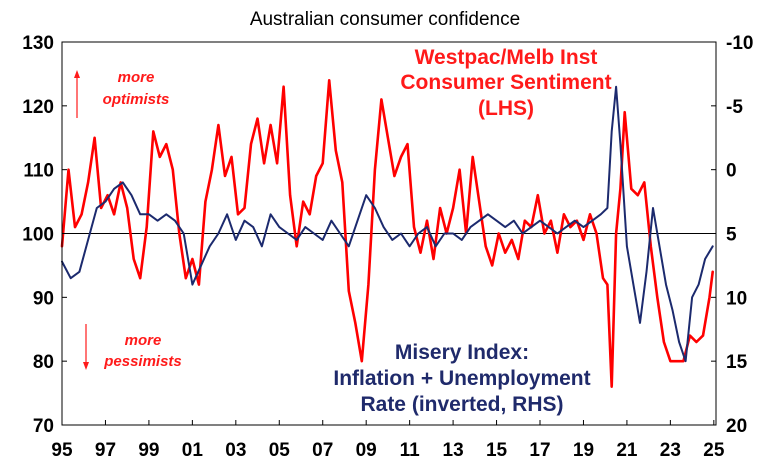 The image size is (771, 465). Describe the element at coordinates (193, 450) in the screenshot. I see `x-tick-label: 01` at that location.